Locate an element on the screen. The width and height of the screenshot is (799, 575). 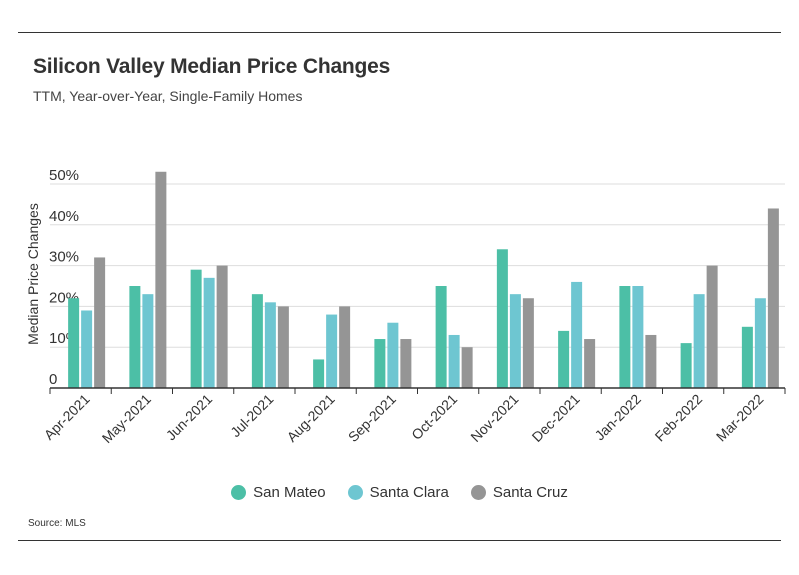
x-tick-label: Apr-2021 is located at coordinates (67, 417).